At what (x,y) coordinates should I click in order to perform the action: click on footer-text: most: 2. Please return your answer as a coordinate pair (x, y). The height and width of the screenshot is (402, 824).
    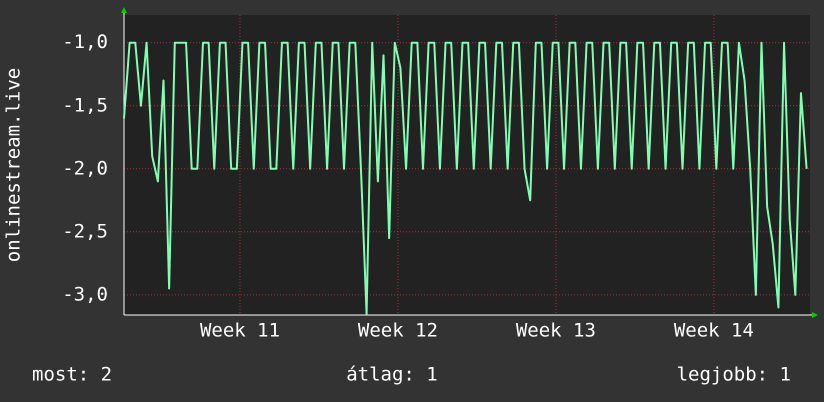
    Looking at the image, I should click on (72, 375).